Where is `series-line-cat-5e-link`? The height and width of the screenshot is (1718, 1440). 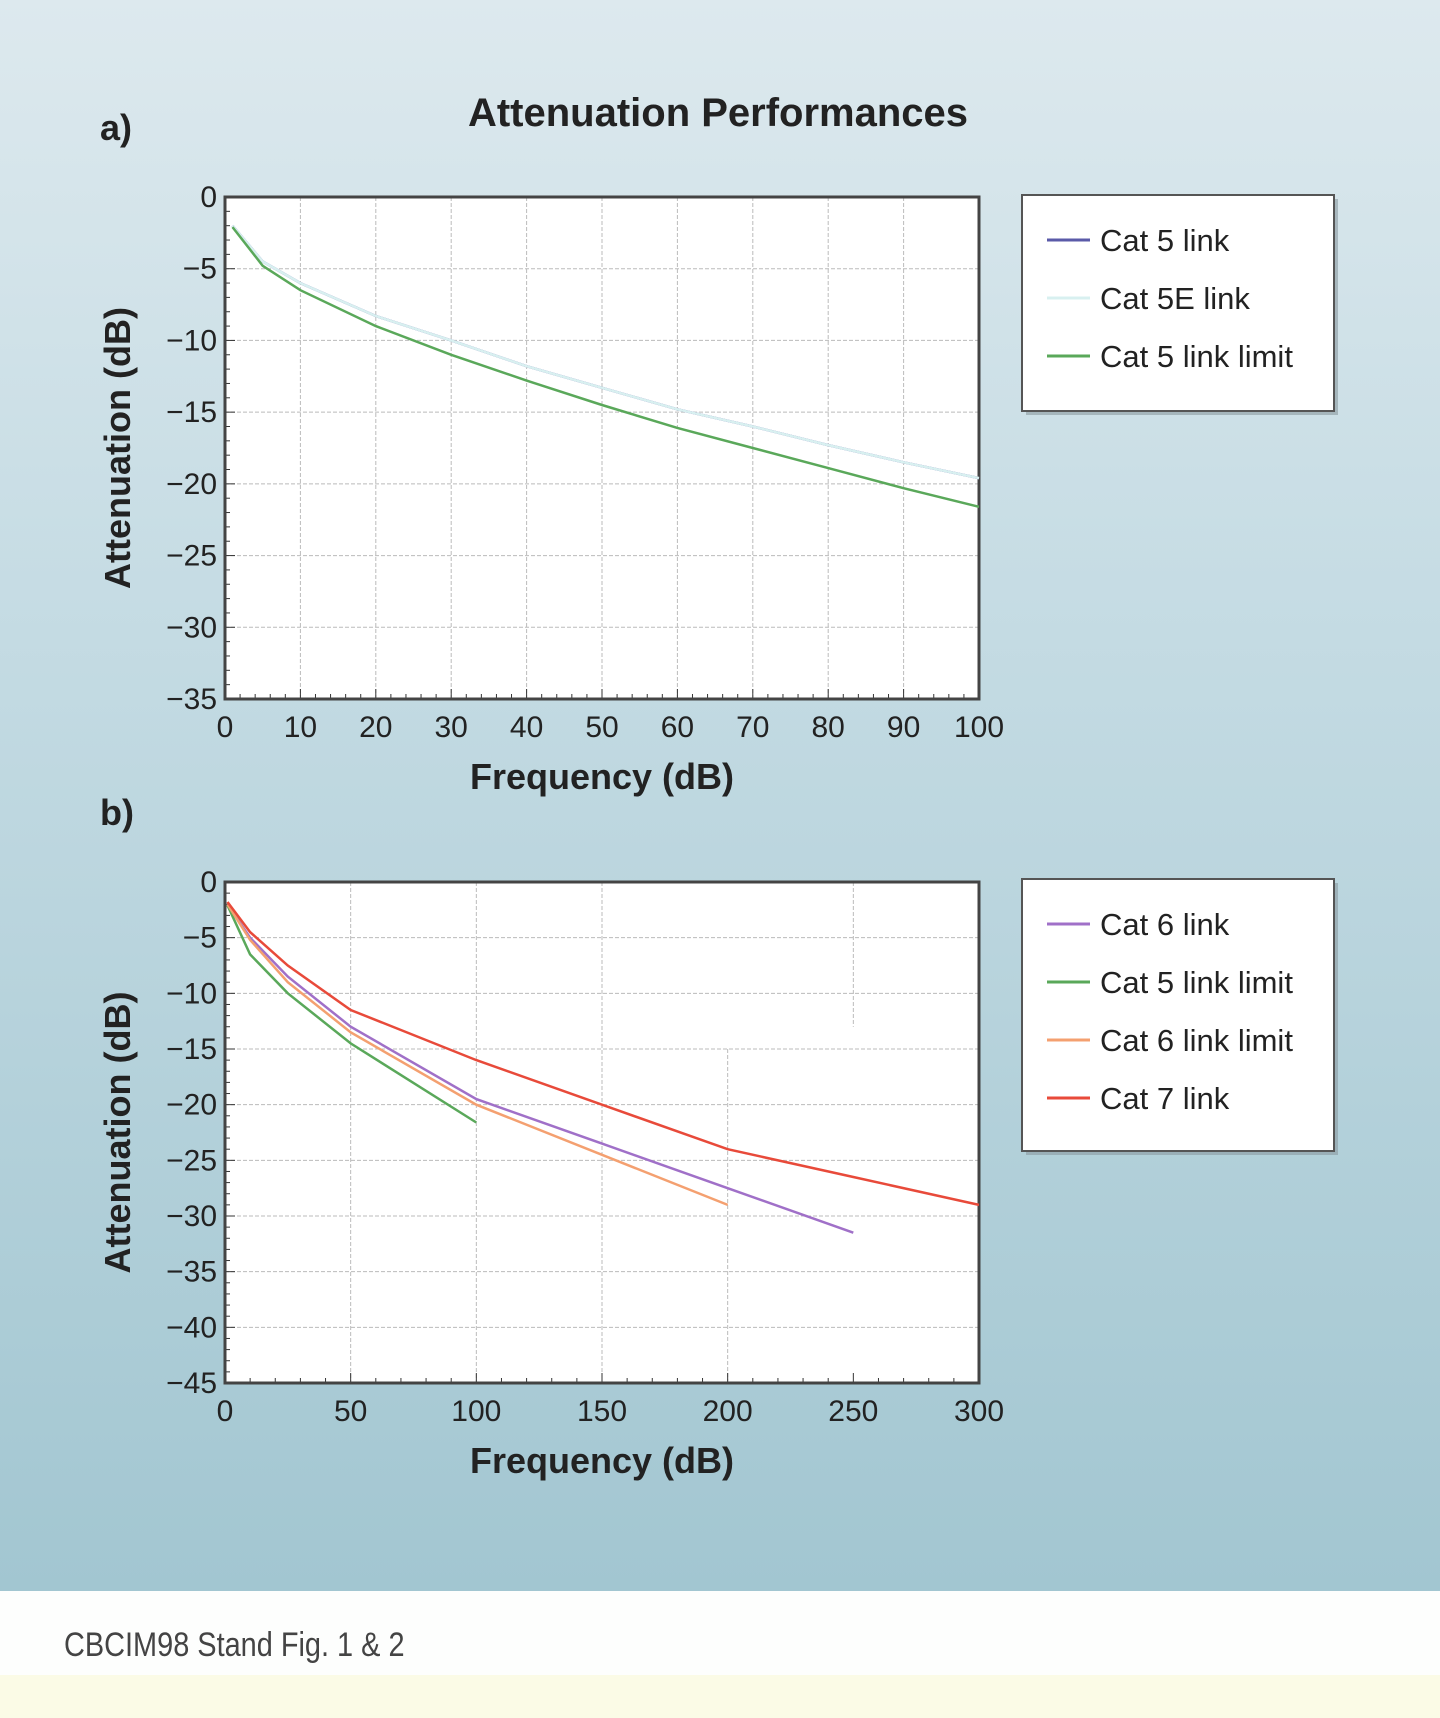
series-line-cat-5e-link is located at coordinates (605, 352).